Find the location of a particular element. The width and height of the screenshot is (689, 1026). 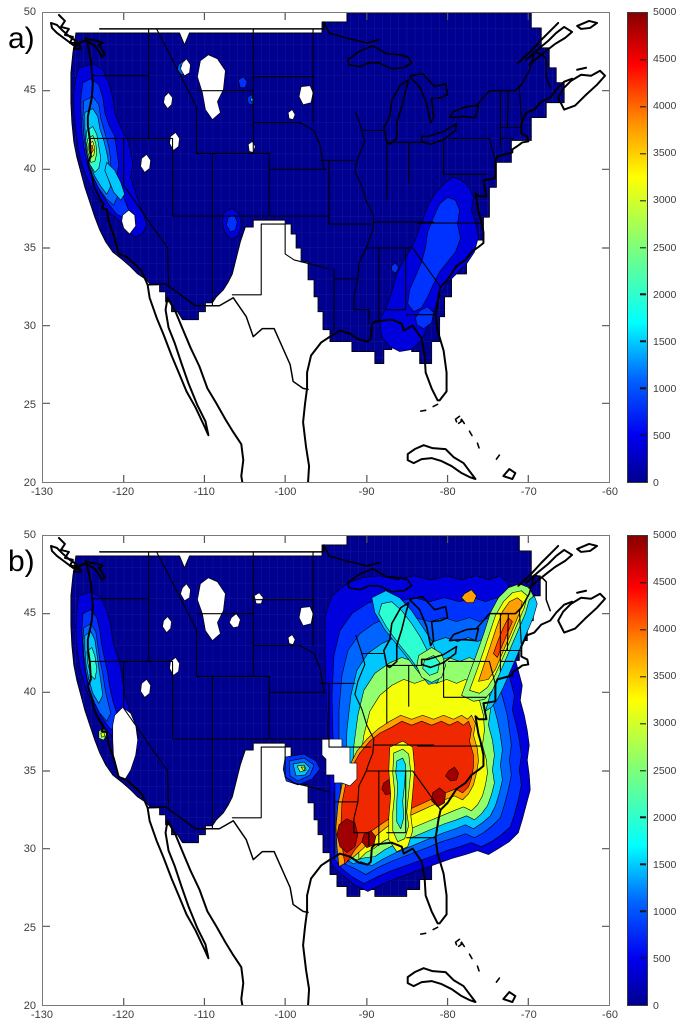

x-tick-label: -130 is located at coordinates (42, 492).